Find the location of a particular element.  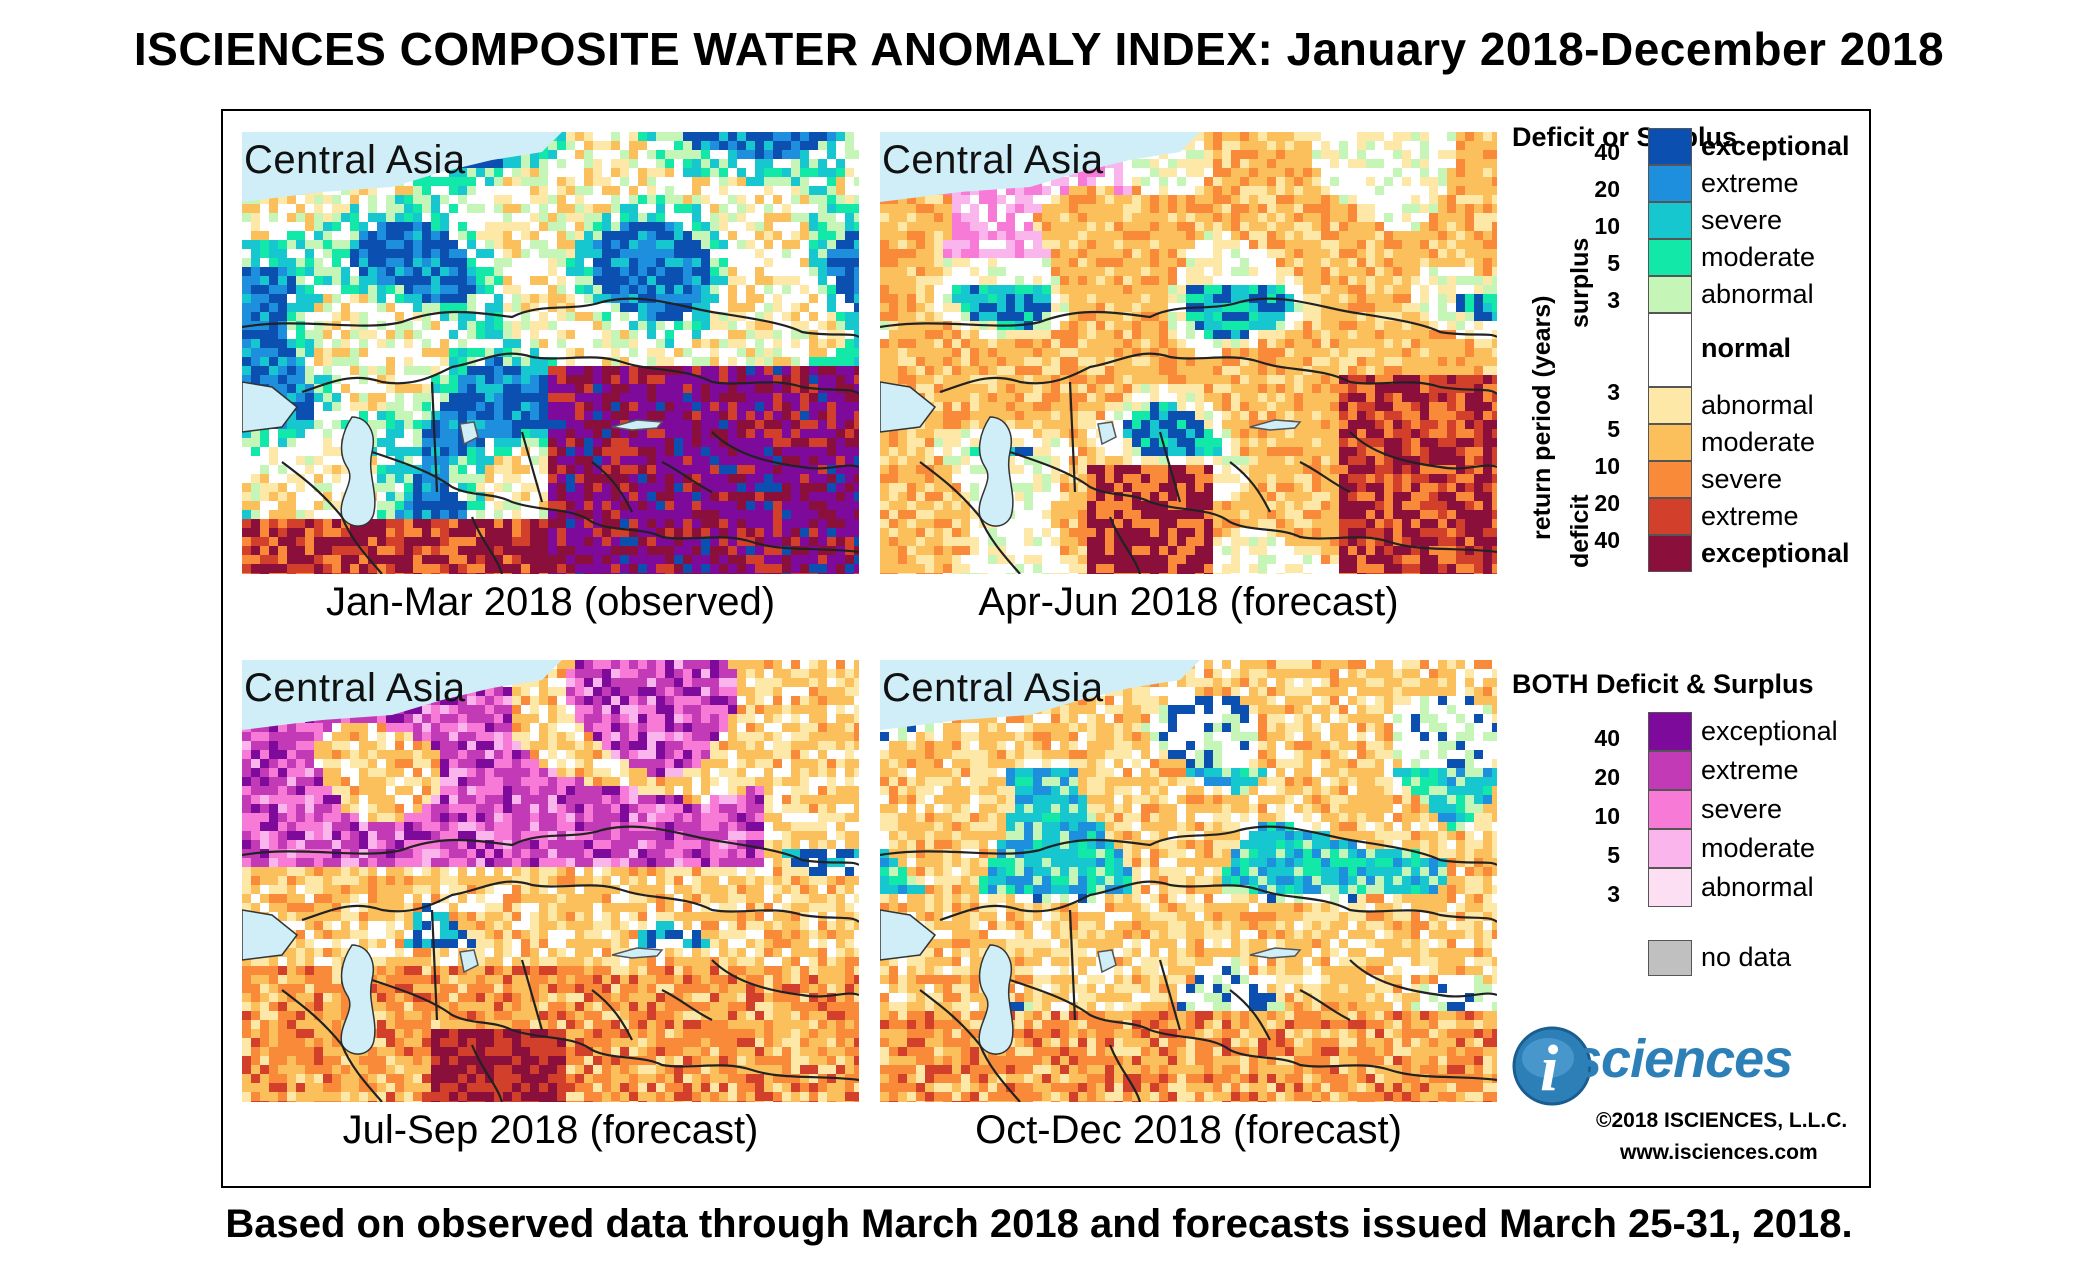

legend-swatch-surplus-moderate is located at coordinates (1670, 257).